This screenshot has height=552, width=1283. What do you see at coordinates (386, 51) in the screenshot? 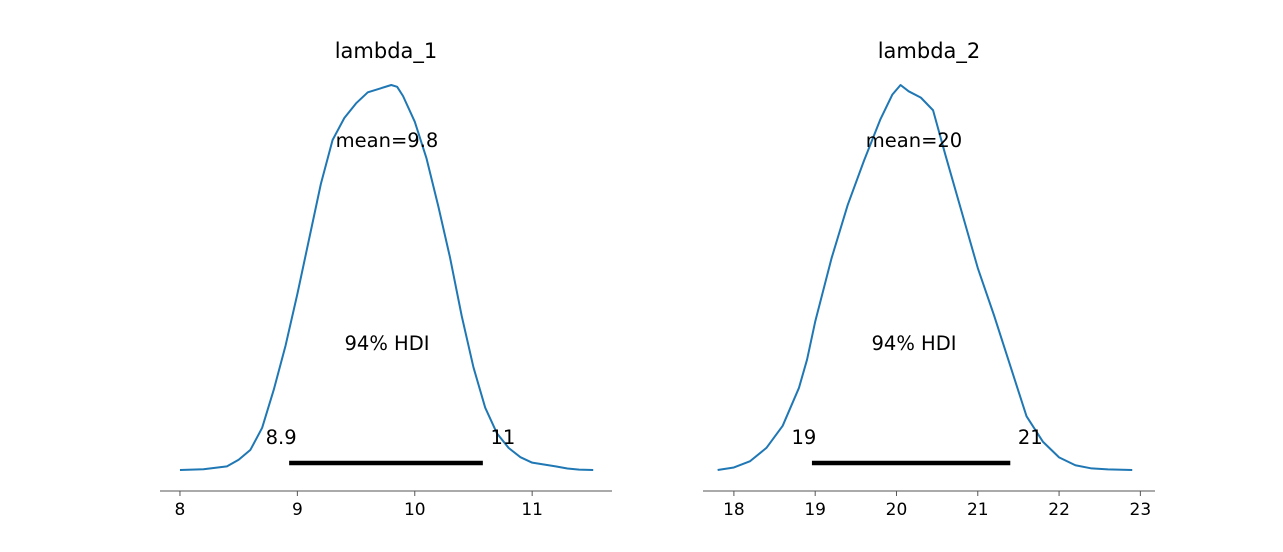
I see `panel-title: lambda_1` at bounding box center [386, 51].